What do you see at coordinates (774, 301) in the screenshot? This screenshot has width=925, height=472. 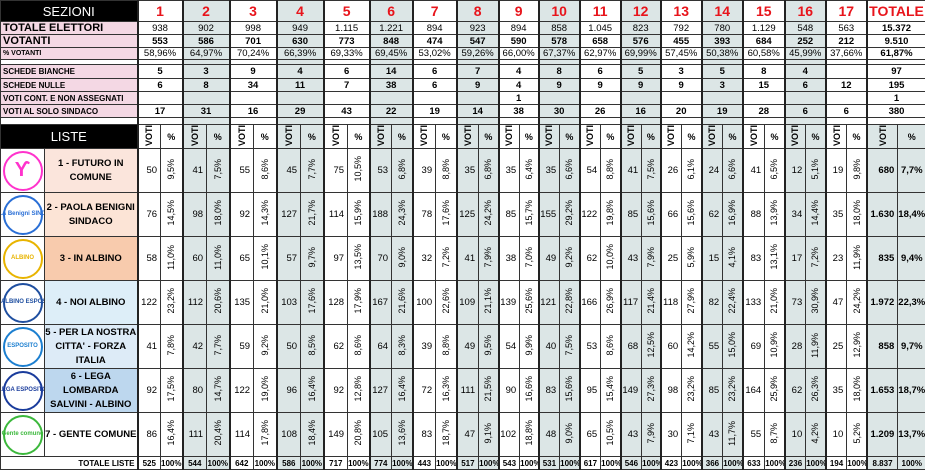 I see `party-pct-text: 21,0%` at bounding box center [774, 301].